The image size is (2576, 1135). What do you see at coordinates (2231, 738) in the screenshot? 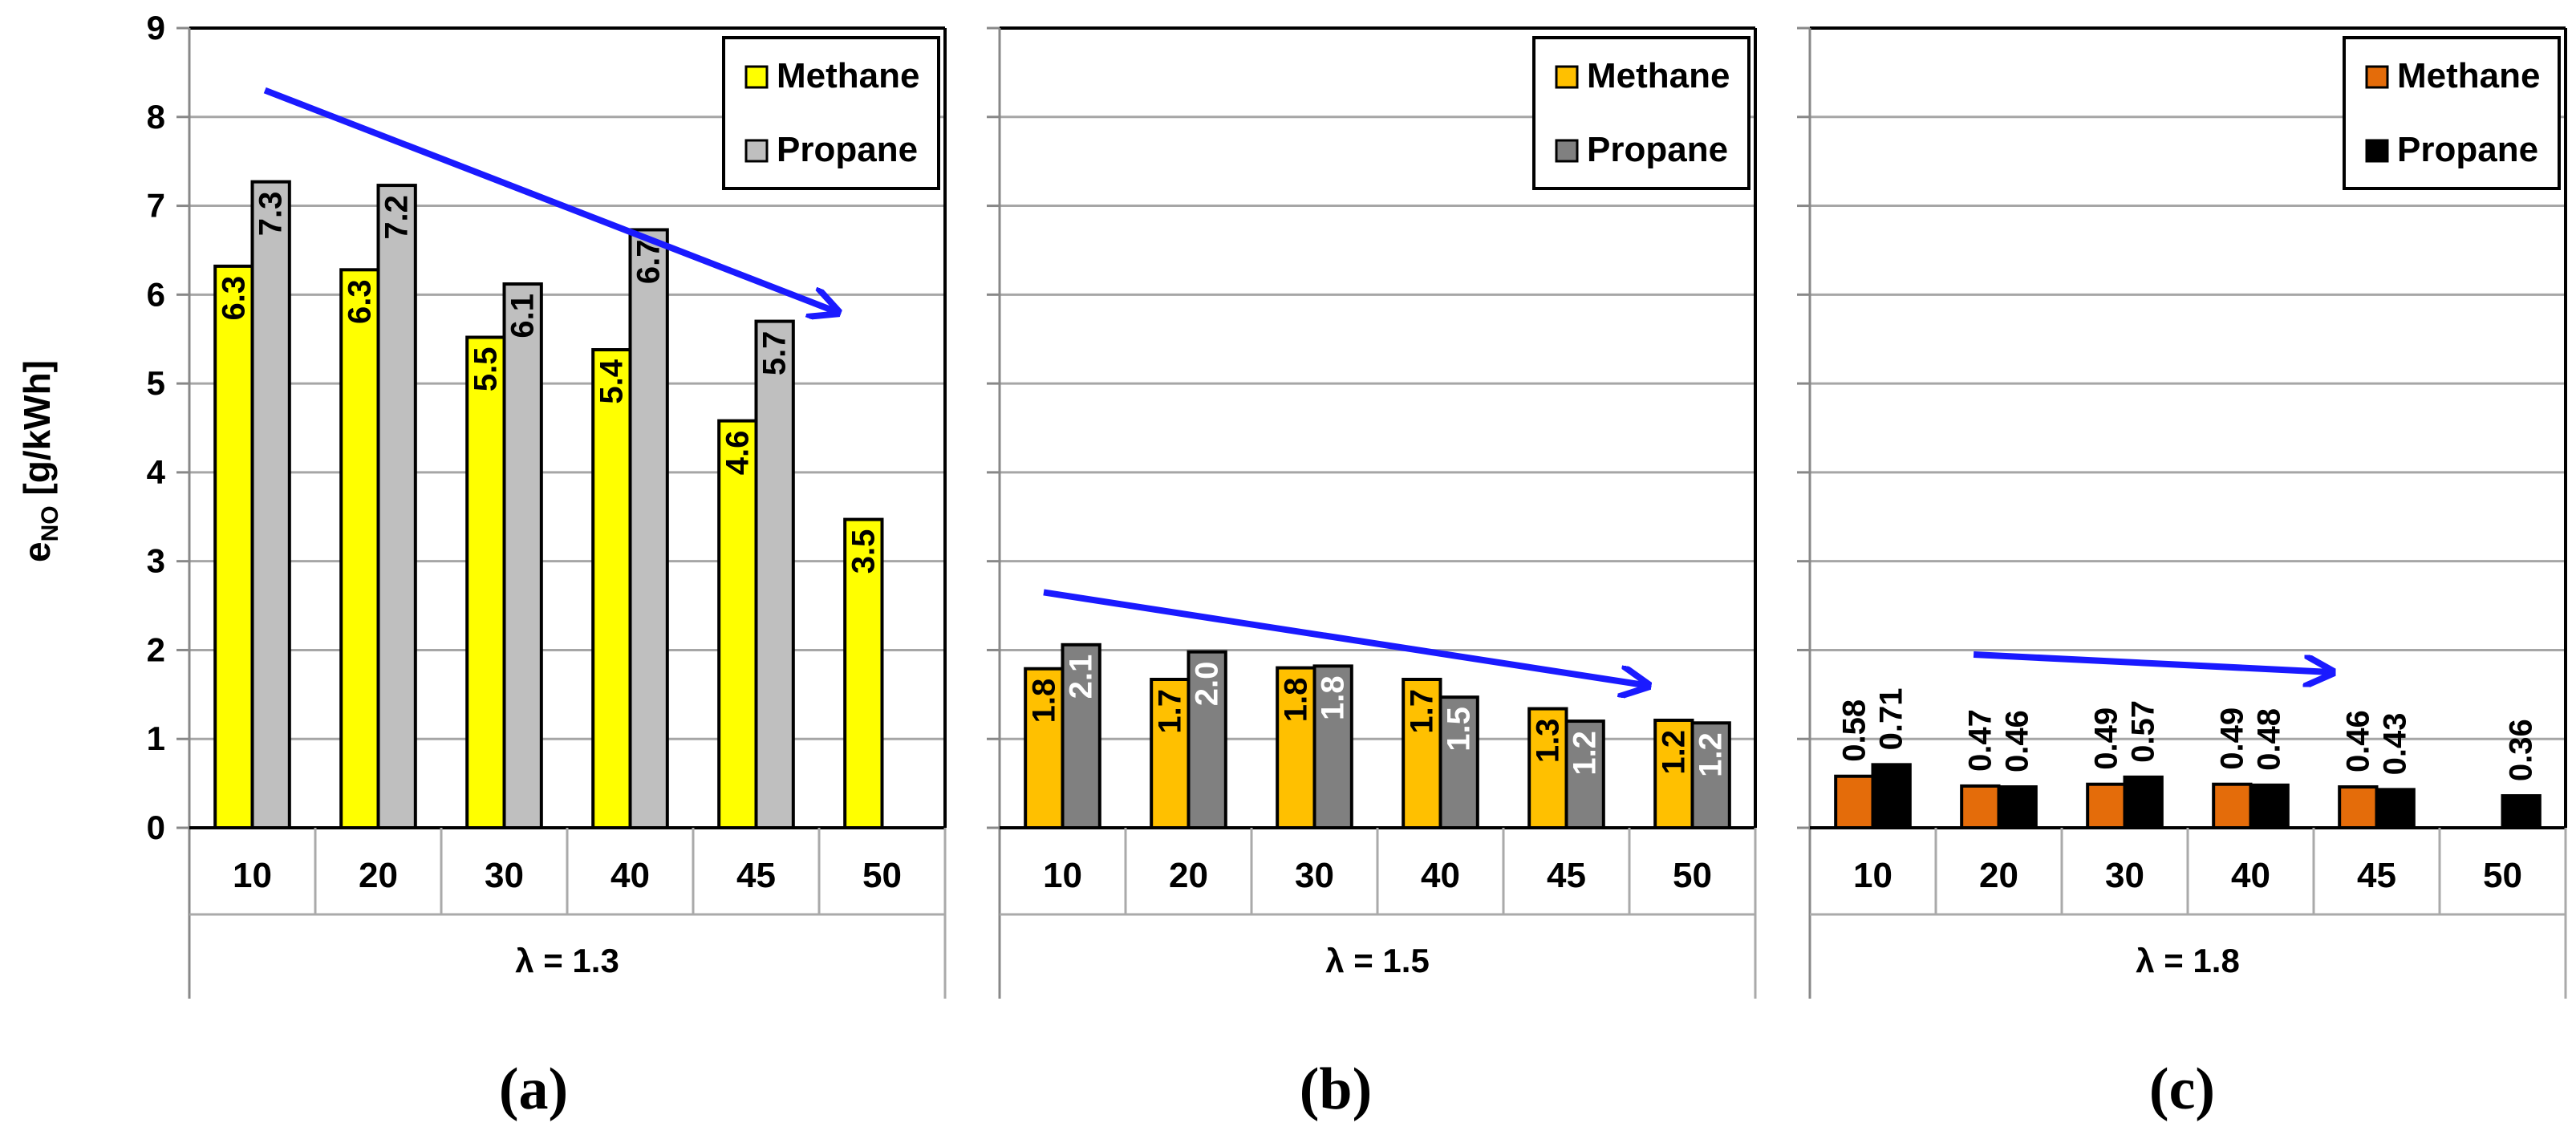
I see `data-label: 0.49` at bounding box center [2231, 738].